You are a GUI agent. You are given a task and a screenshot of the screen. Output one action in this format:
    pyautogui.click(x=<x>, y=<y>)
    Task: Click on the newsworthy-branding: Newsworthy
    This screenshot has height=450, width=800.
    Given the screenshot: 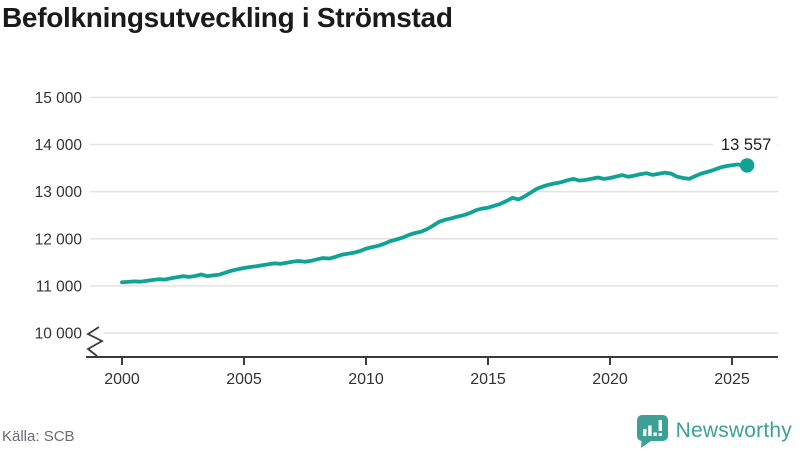 What is the action you would take?
    pyautogui.click(x=714, y=431)
    